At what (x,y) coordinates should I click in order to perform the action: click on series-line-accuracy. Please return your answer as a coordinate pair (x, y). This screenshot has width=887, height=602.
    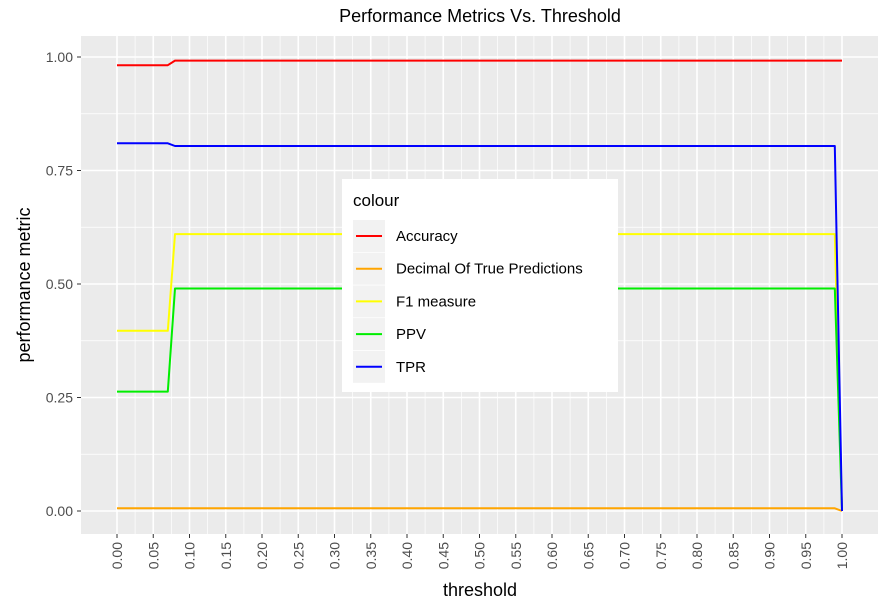
    Looking at the image, I should click on (479, 63).